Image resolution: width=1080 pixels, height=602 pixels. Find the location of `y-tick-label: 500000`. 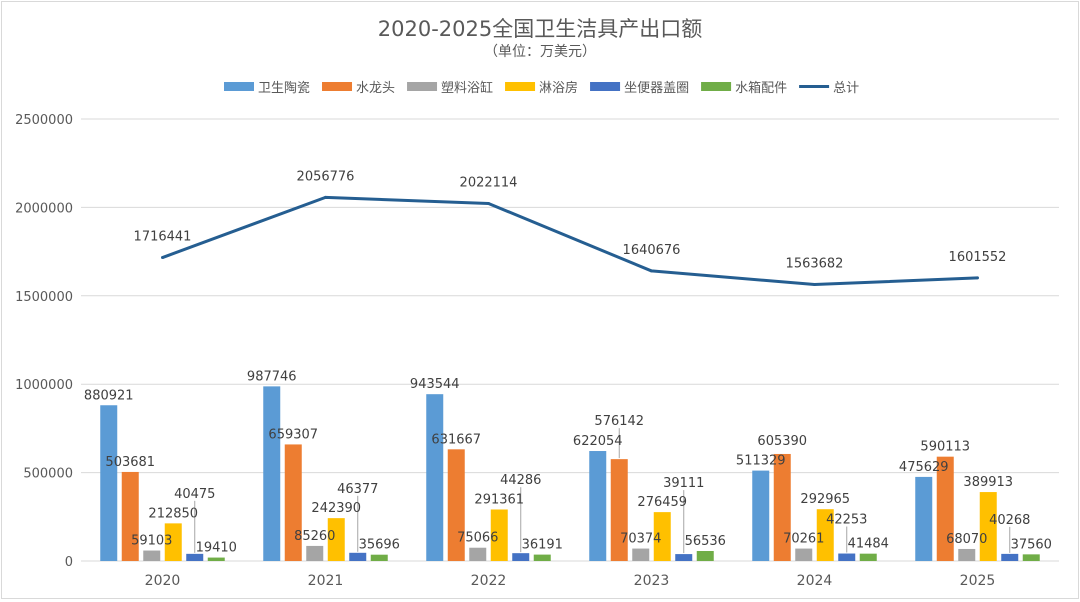

y-tick-label: 500000 is located at coordinates (48, 474).